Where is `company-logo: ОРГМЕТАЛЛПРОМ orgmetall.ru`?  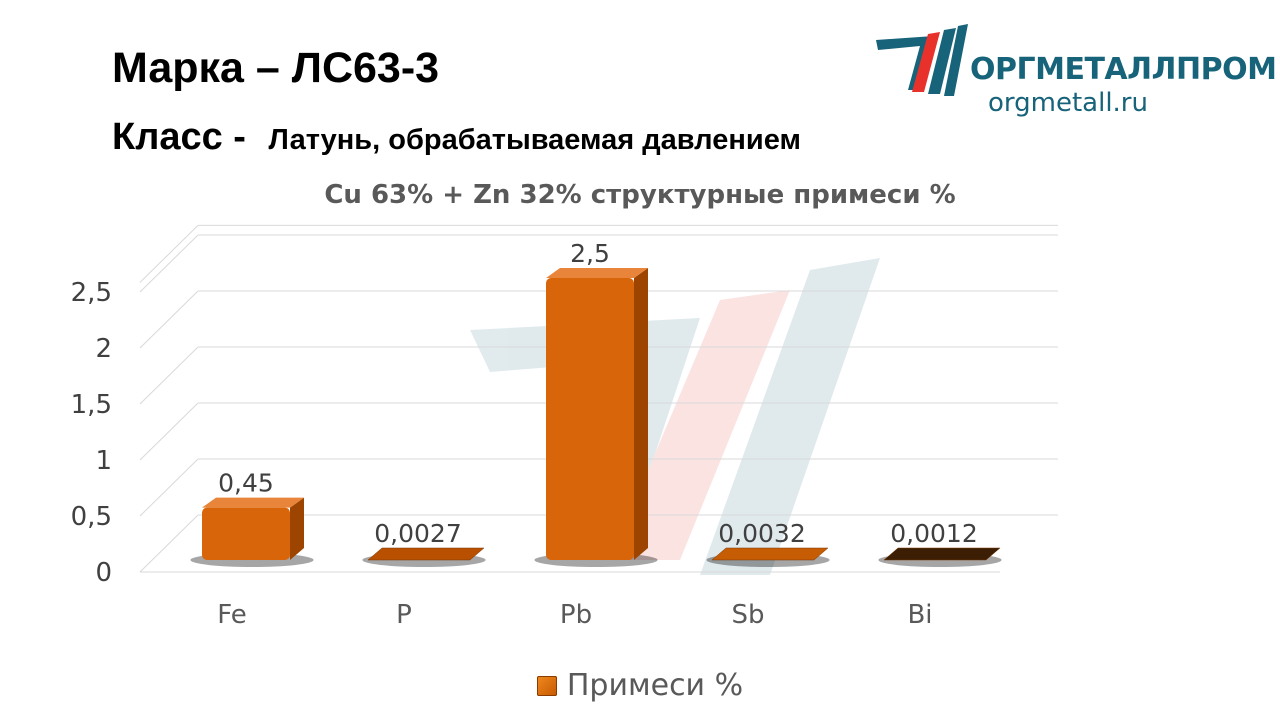 company-logo: ОРГМЕТАЛЛПРОМ orgmetall.ru is located at coordinates (1075, 68).